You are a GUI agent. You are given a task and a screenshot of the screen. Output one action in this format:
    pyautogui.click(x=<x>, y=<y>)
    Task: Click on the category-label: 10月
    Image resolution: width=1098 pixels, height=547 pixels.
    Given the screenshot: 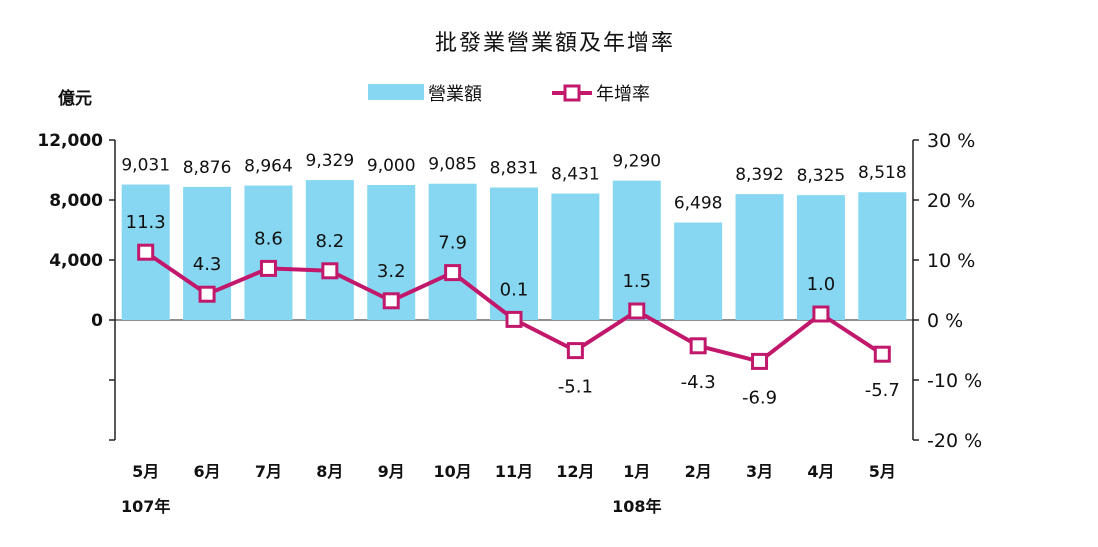 What is the action you would take?
    pyautogui.click(x=452, y=471)
    